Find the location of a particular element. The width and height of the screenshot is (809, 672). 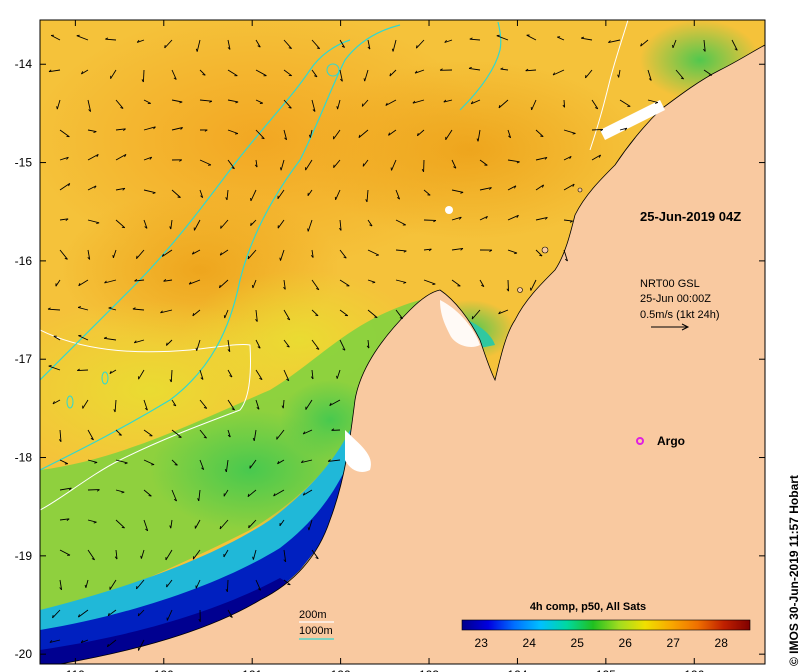

lat-tick-label: -15 is located at coordinates (24, 163).